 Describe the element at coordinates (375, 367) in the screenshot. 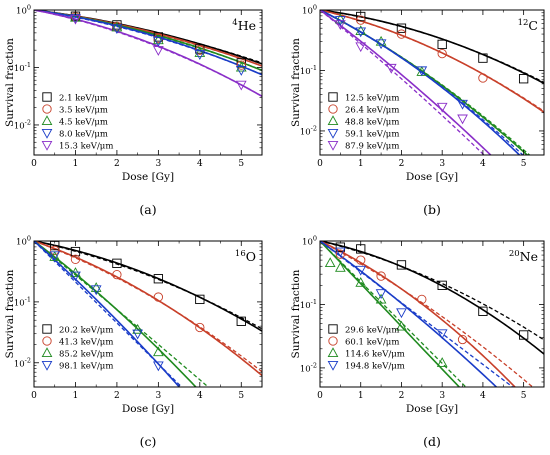

I see `legend-label: 194.8 keV/μm` at that location.